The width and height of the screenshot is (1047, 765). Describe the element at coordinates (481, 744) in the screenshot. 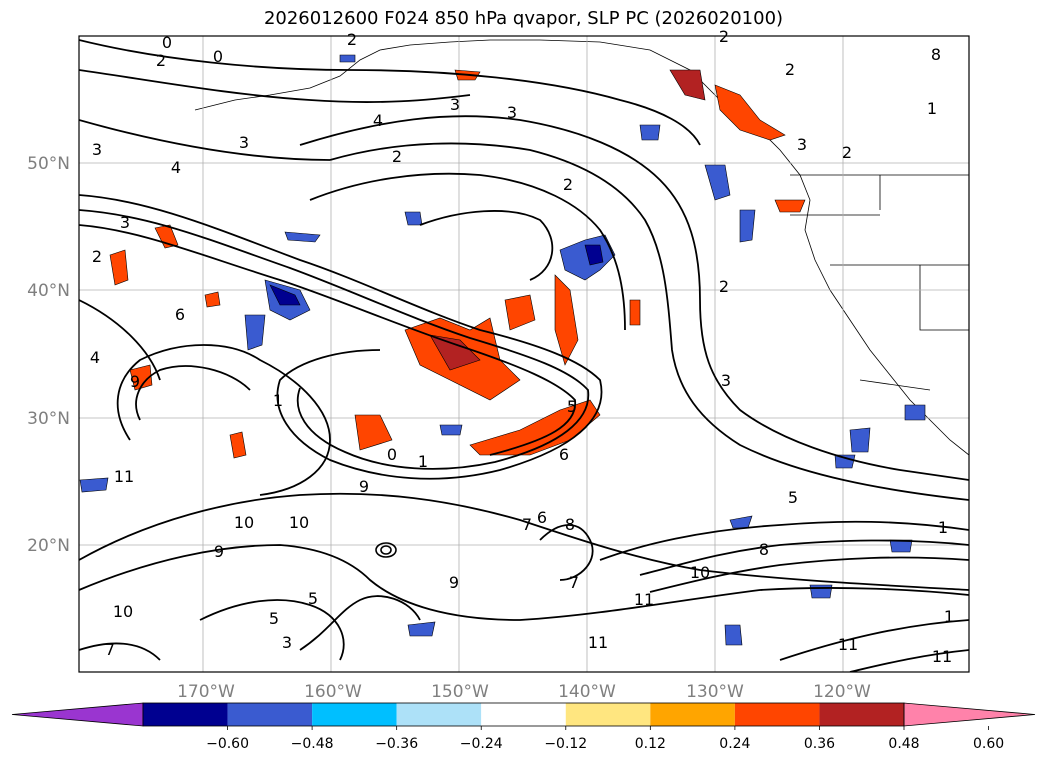

I see `colorbar-tick-label: −0.24` at that location.